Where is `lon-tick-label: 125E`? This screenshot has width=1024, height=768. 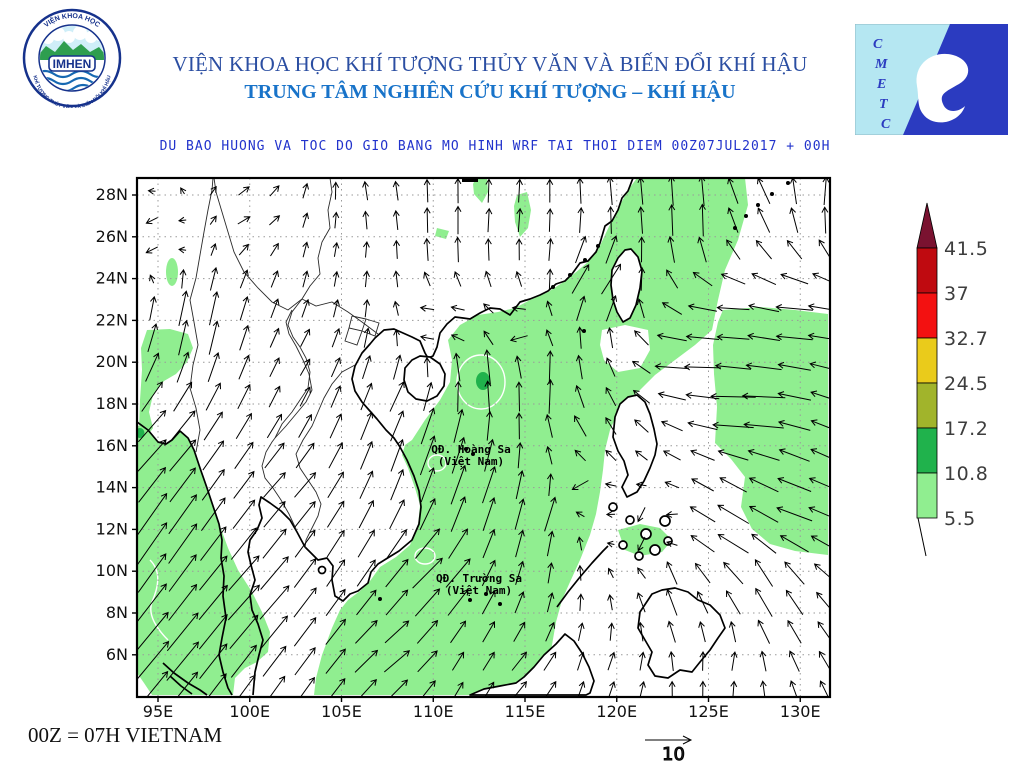 lon-tick-label: 125E is located at coordinates (708, 711).